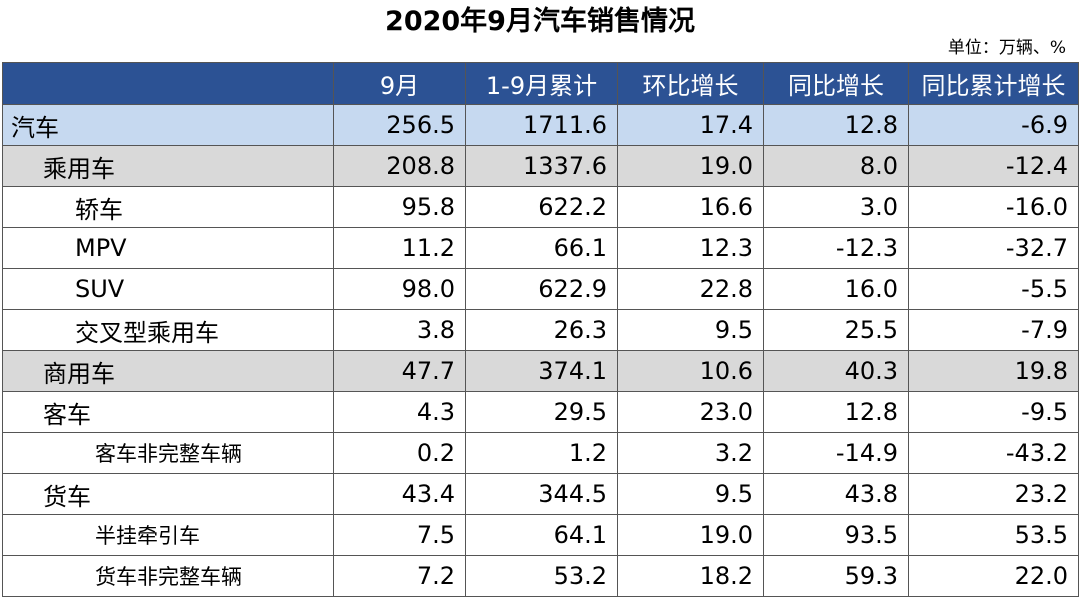  I want to click on mom-growth-value: 16.6, so click(690, 207).